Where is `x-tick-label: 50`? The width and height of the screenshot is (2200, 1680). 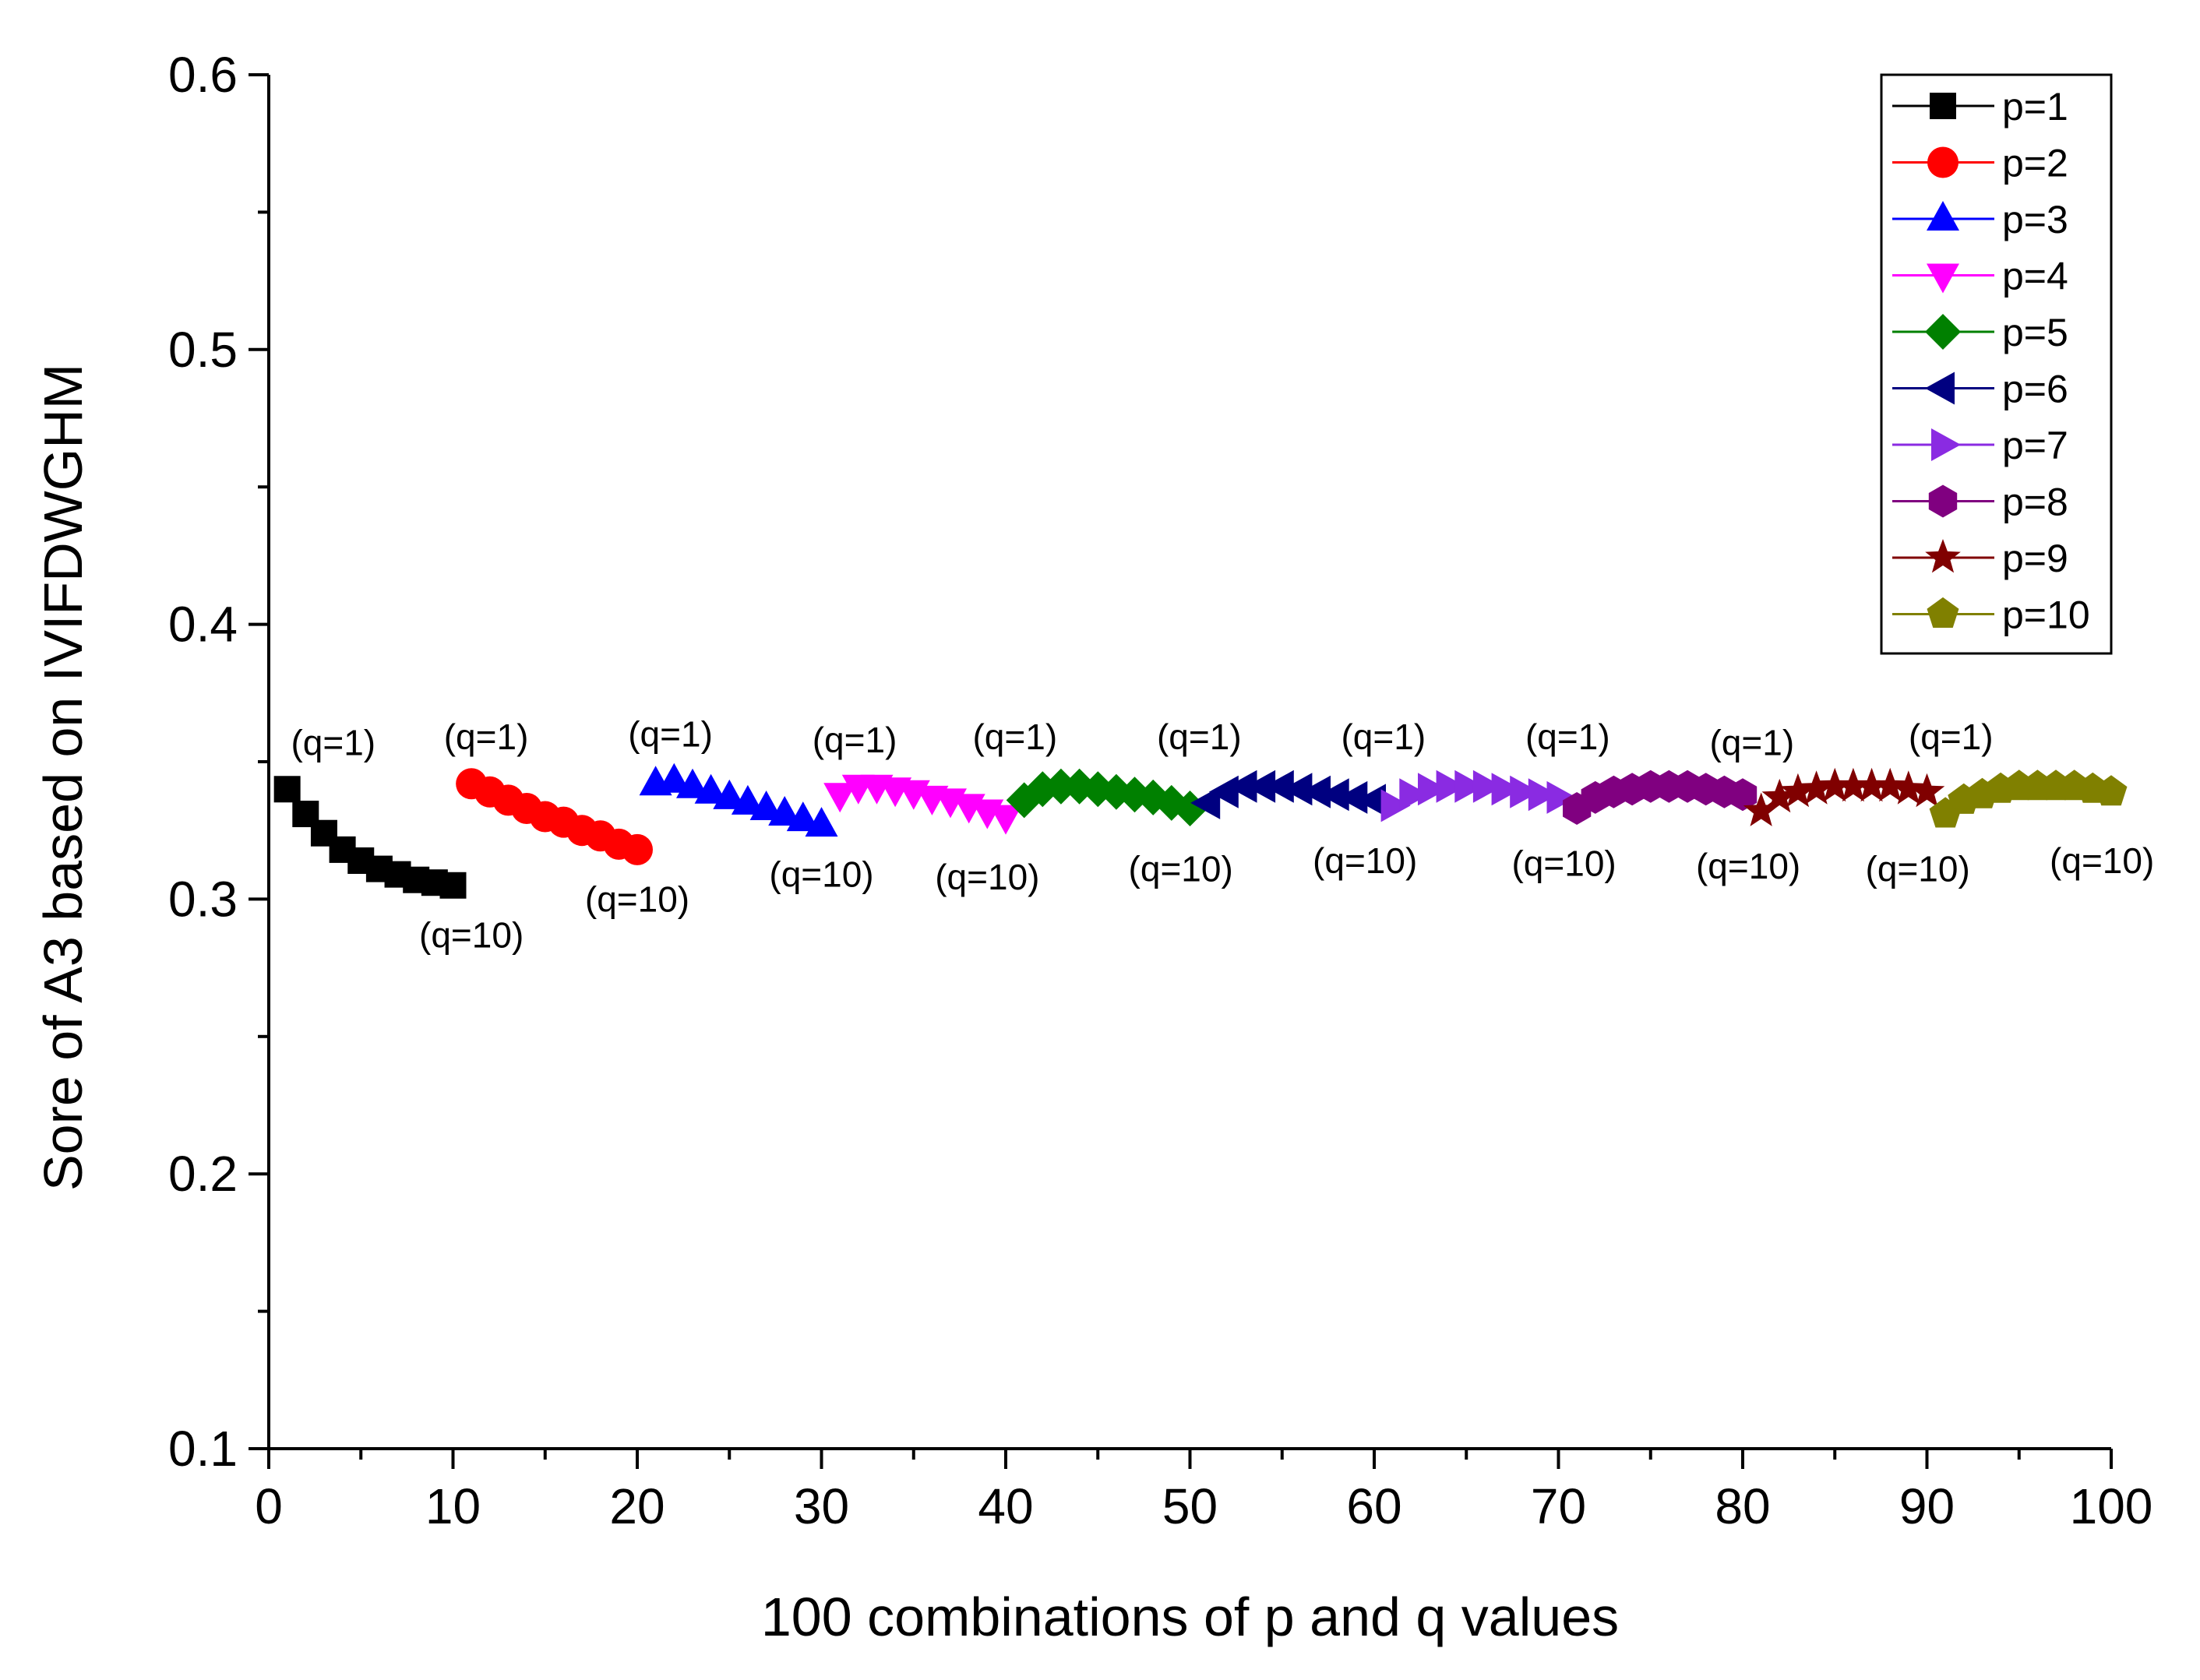
x-tick-label: 50 is located at coordinates (1190, 1506).